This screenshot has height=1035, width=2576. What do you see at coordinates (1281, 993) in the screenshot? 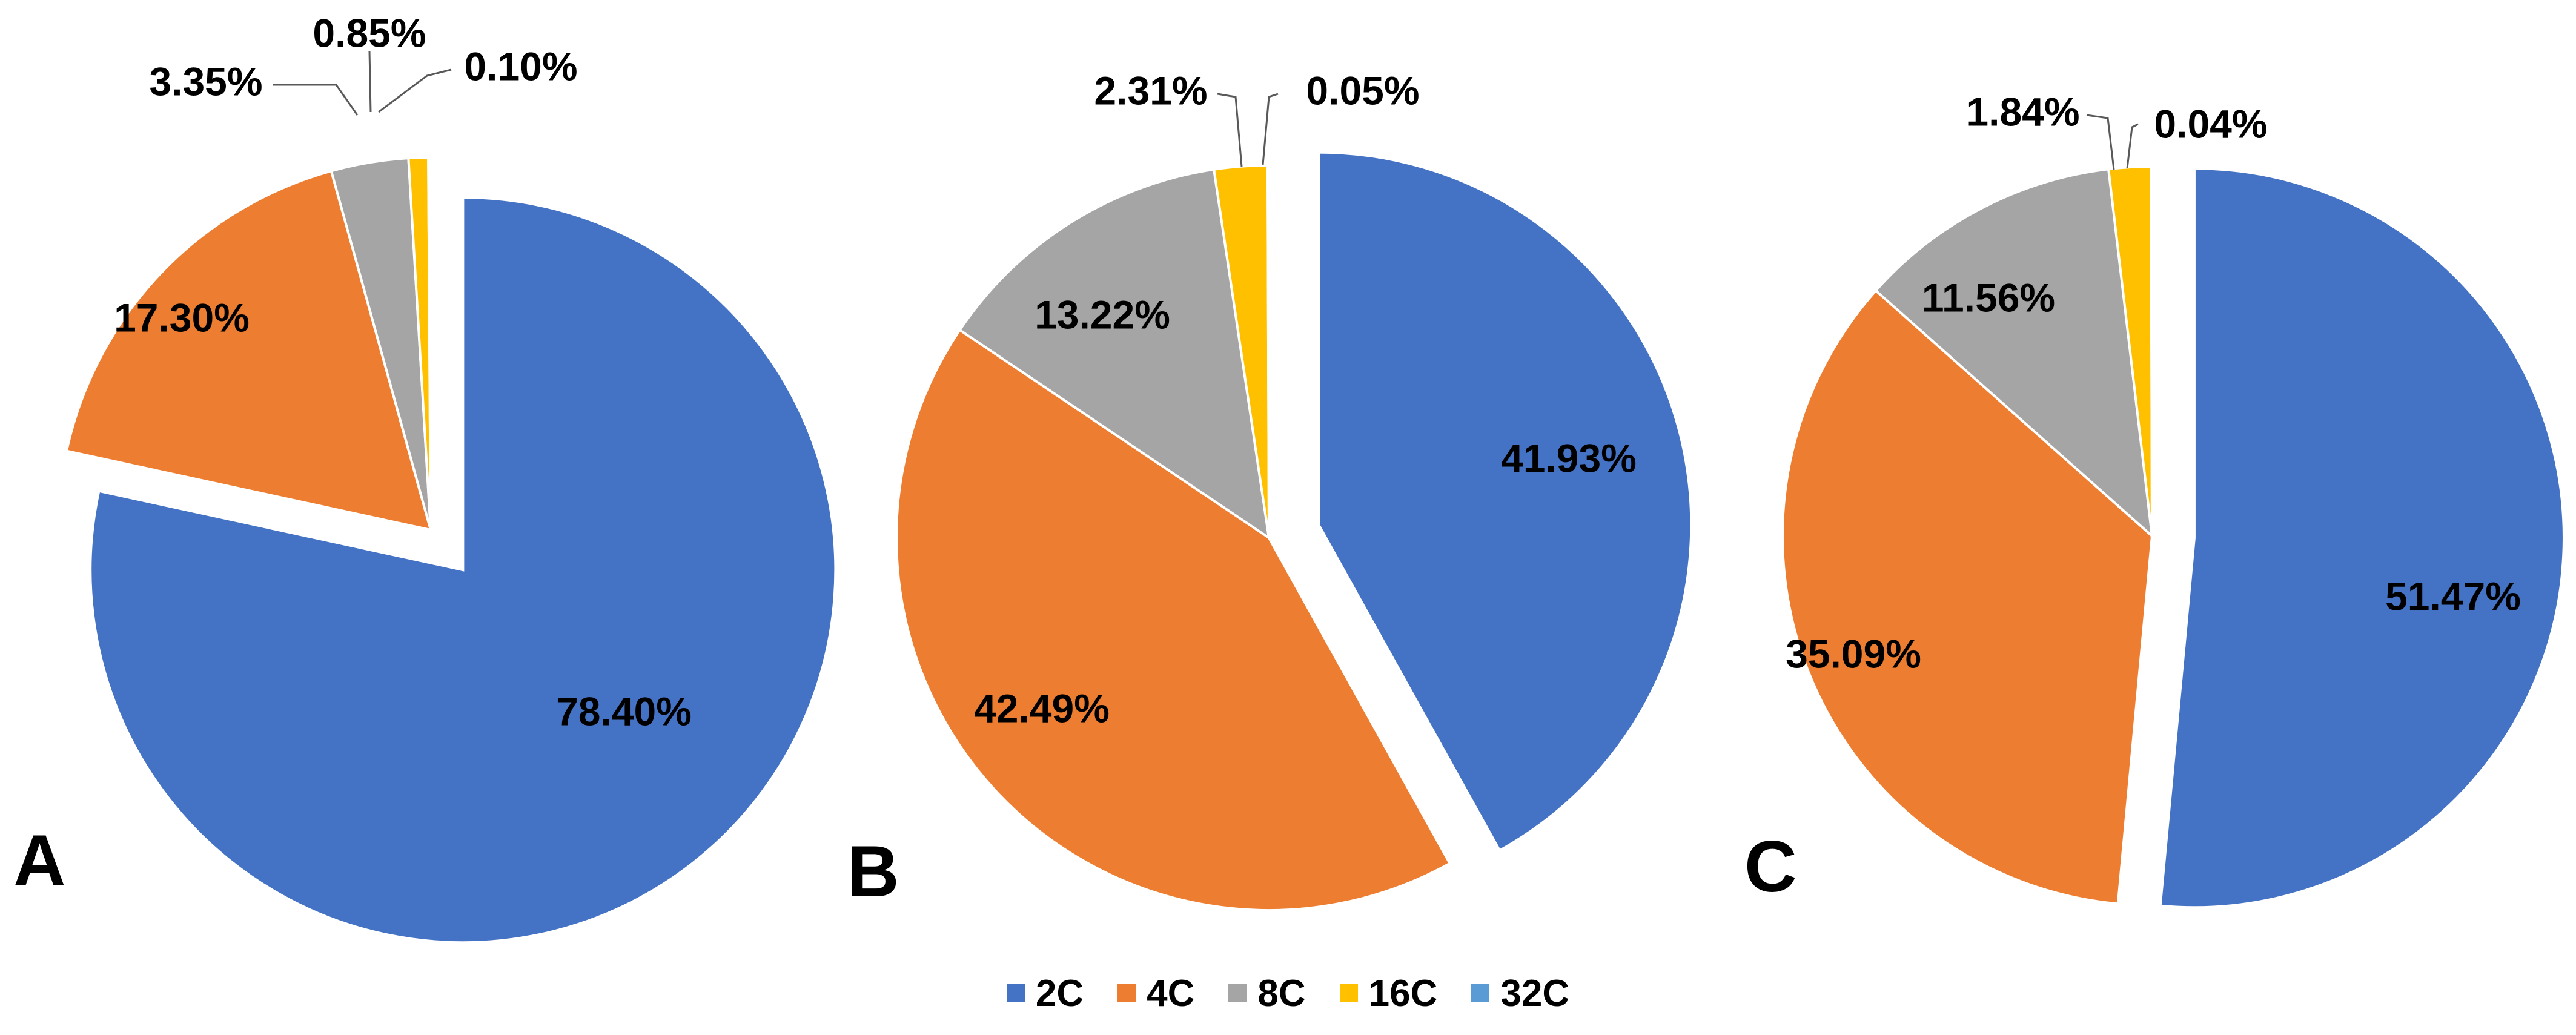
I see `legend-label-8c: 8C` at bounding box center [1281, 993].